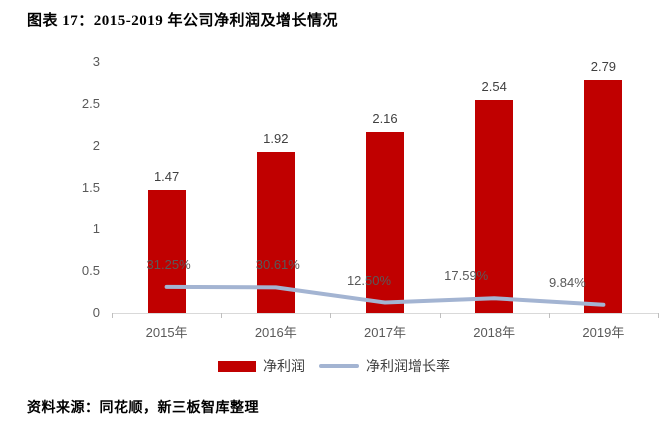  I want to click on x-axis-category-label: 2019年, so click(603, 332).